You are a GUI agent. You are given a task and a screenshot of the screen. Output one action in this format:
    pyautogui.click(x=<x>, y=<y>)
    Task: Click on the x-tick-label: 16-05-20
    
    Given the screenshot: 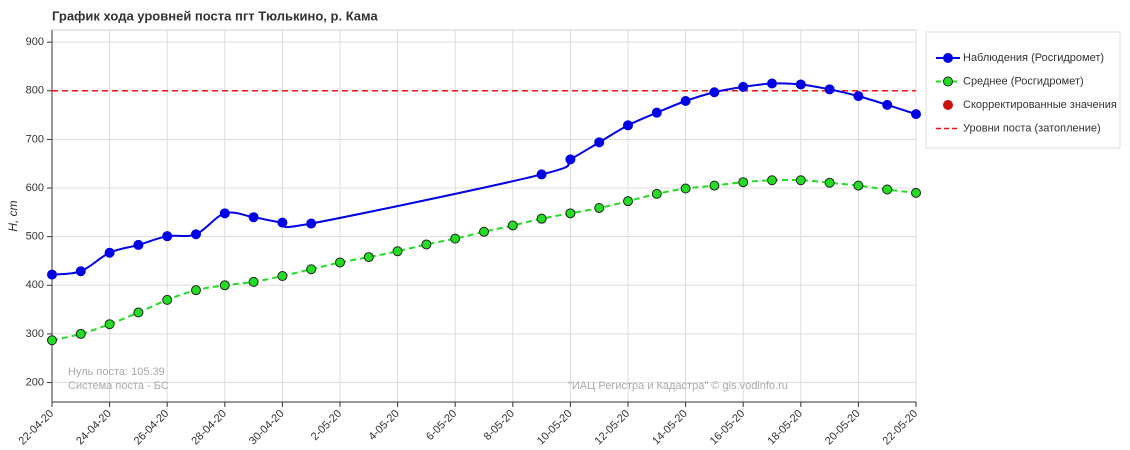 What is the action you would take?
    pyautogui.click(x=728, y=428)
    